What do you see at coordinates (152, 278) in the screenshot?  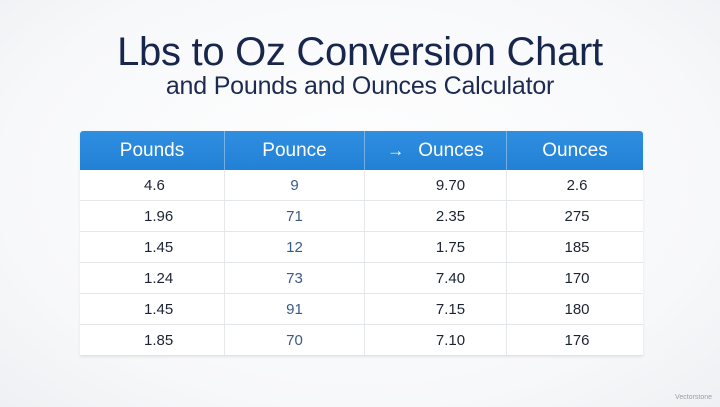 I see `cell-pounds: 1.24` at bounding box center [152, 278].